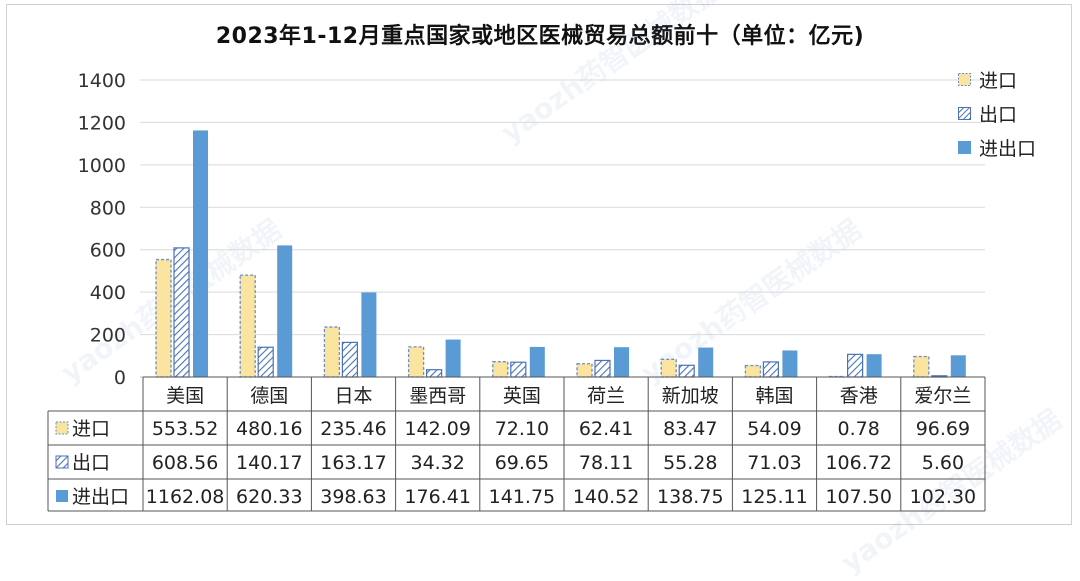 Image resolution: width=1080 pixels, height=581 pixels. I want to click on row-label: 进口, so click(91, 429).